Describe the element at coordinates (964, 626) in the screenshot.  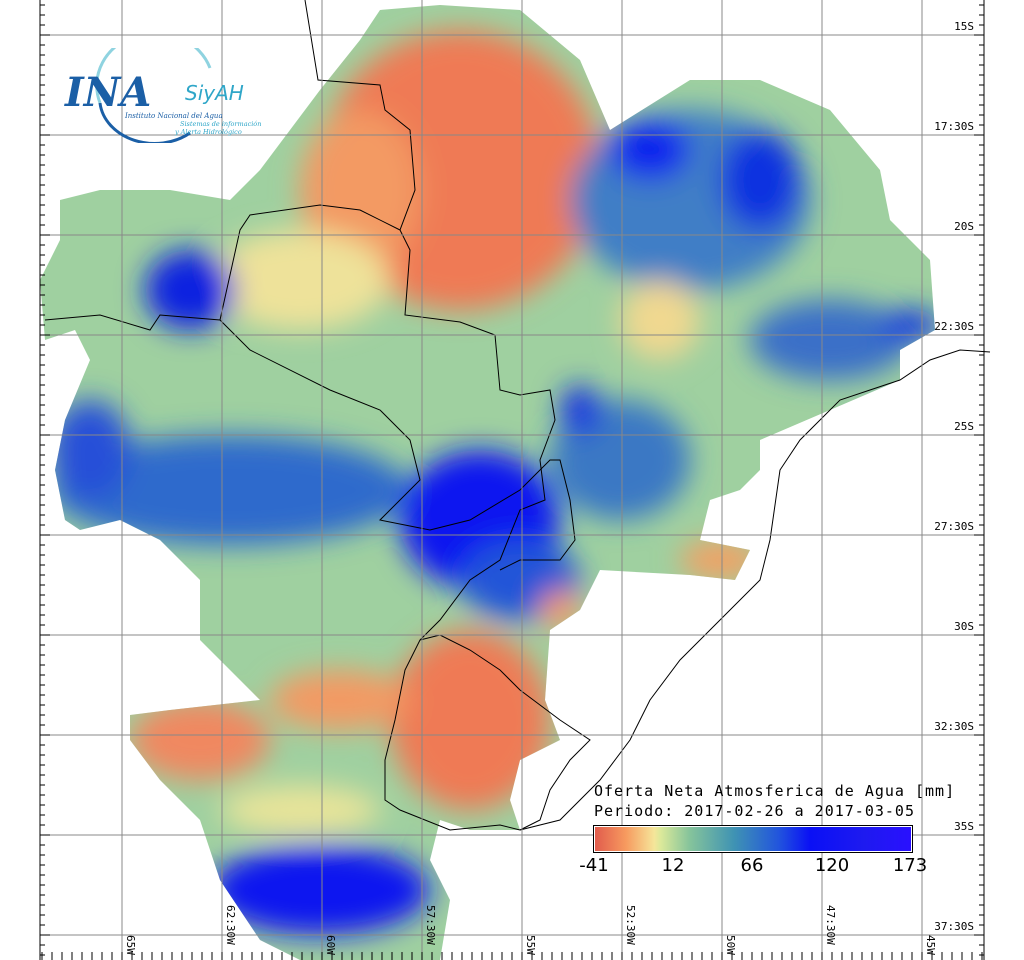
I see `latitude-label: 30S` at that location.